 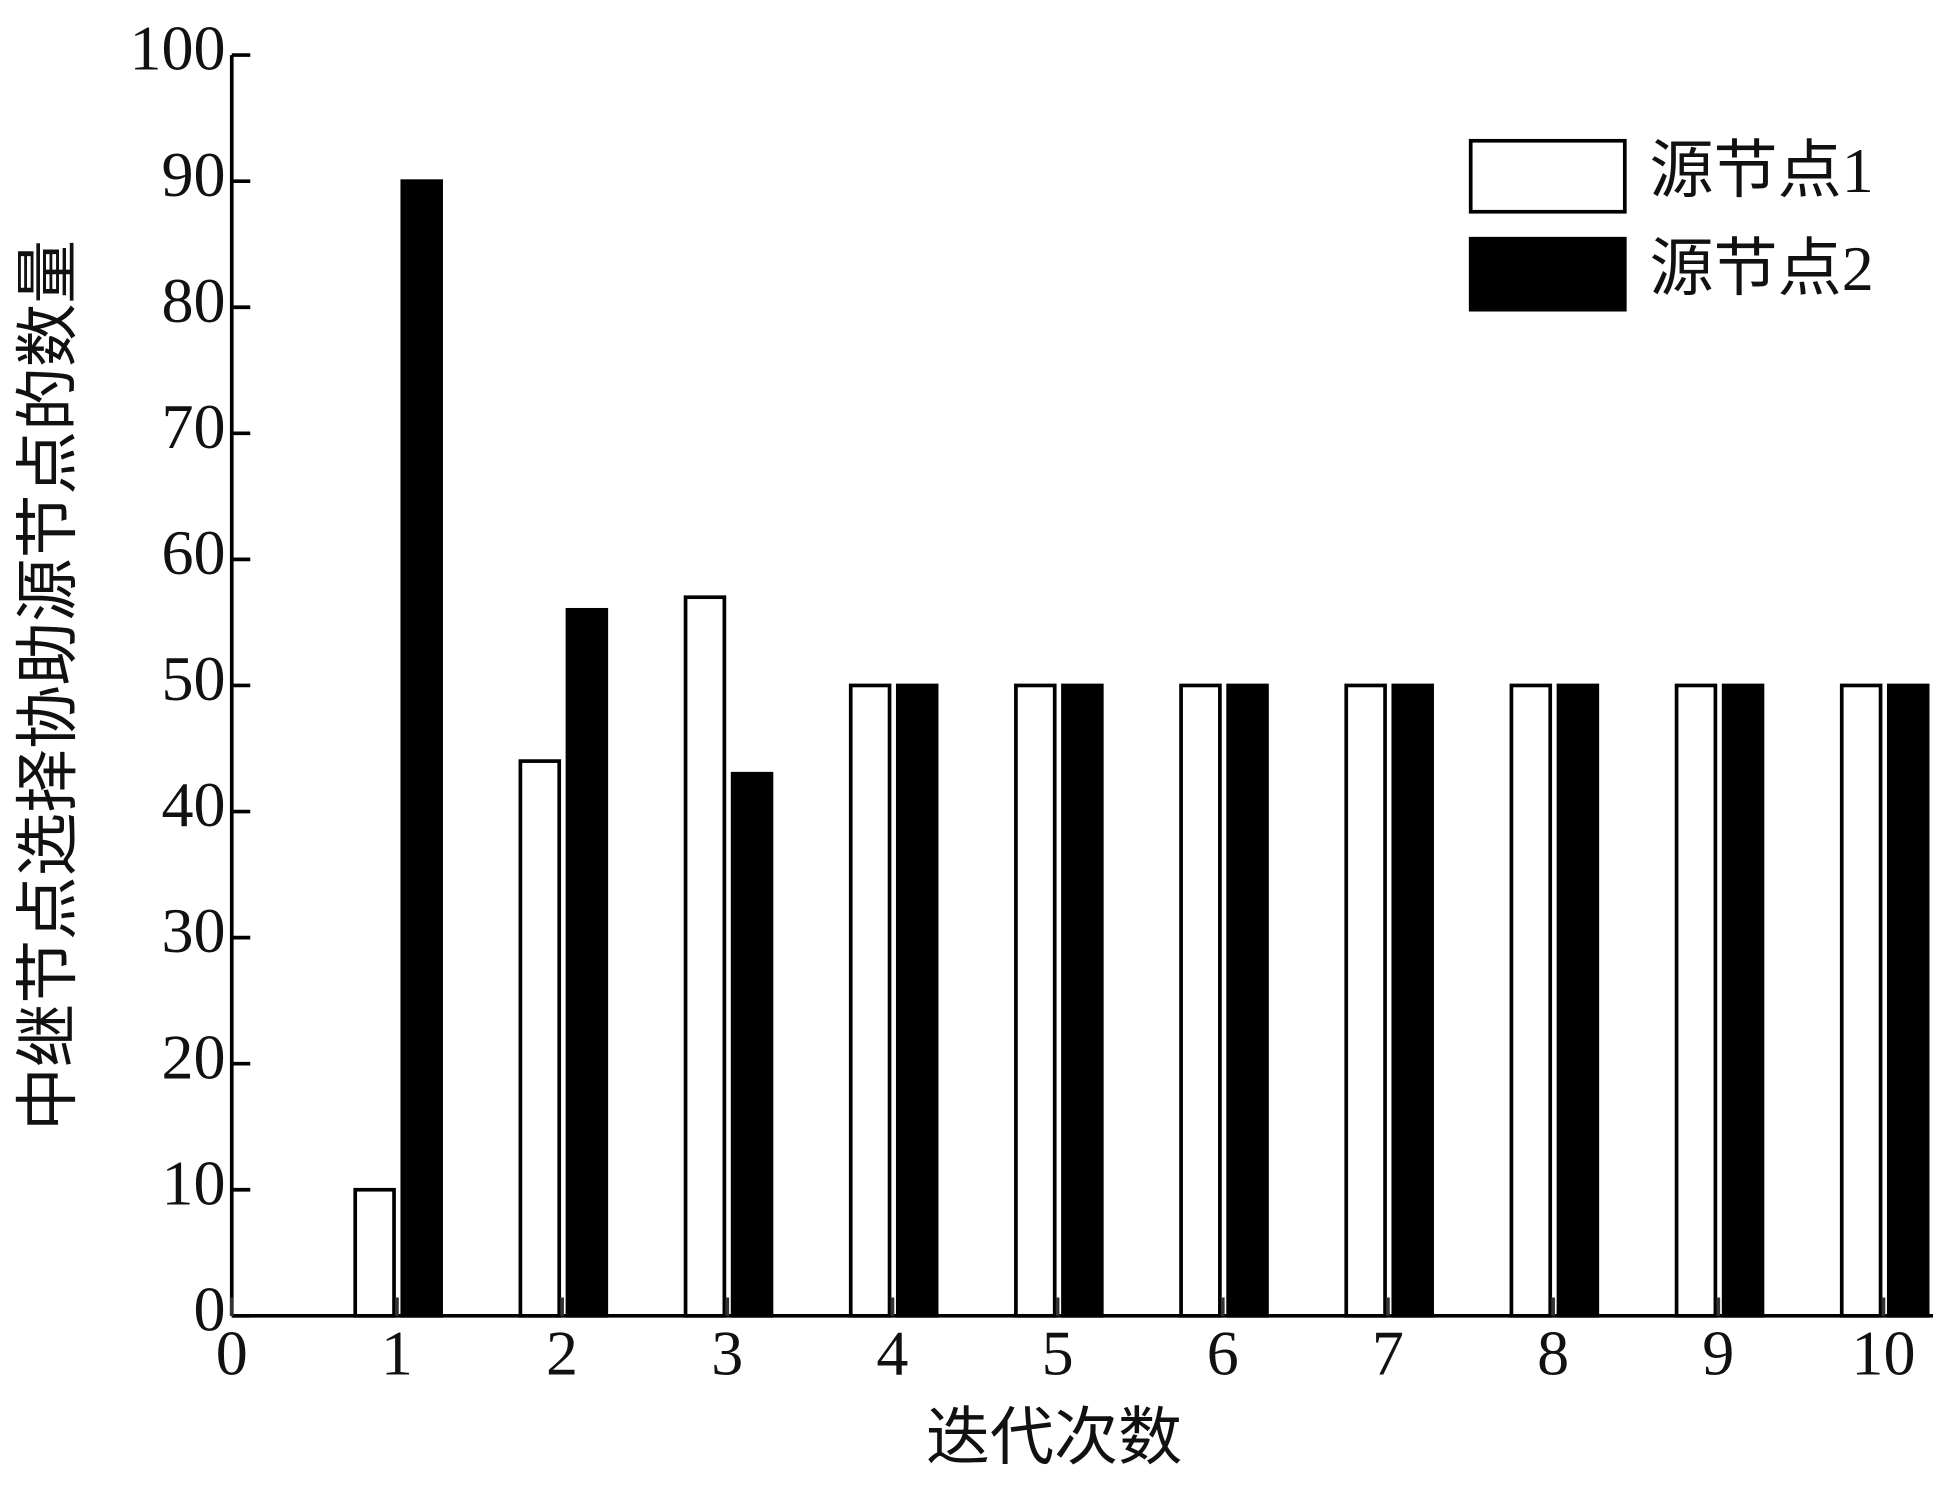 What do you see at coordinates (892, 1353) in the screenshot?
I see `x-tick-label: 4` at bounding box center [892, 1353].